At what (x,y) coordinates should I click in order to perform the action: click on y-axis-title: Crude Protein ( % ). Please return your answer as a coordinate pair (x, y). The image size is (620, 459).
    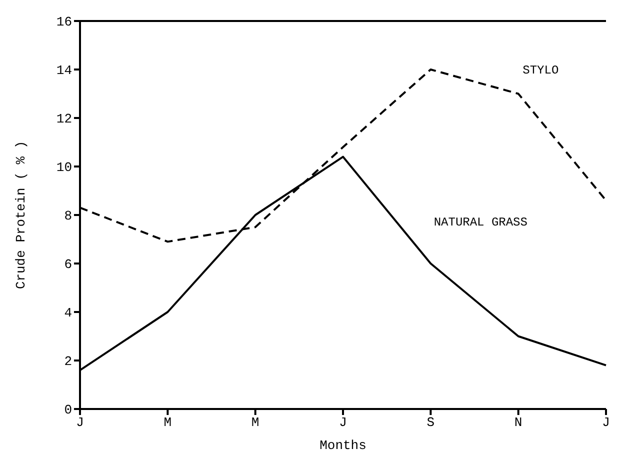
    Looking at the image, I should click on (21, 215).